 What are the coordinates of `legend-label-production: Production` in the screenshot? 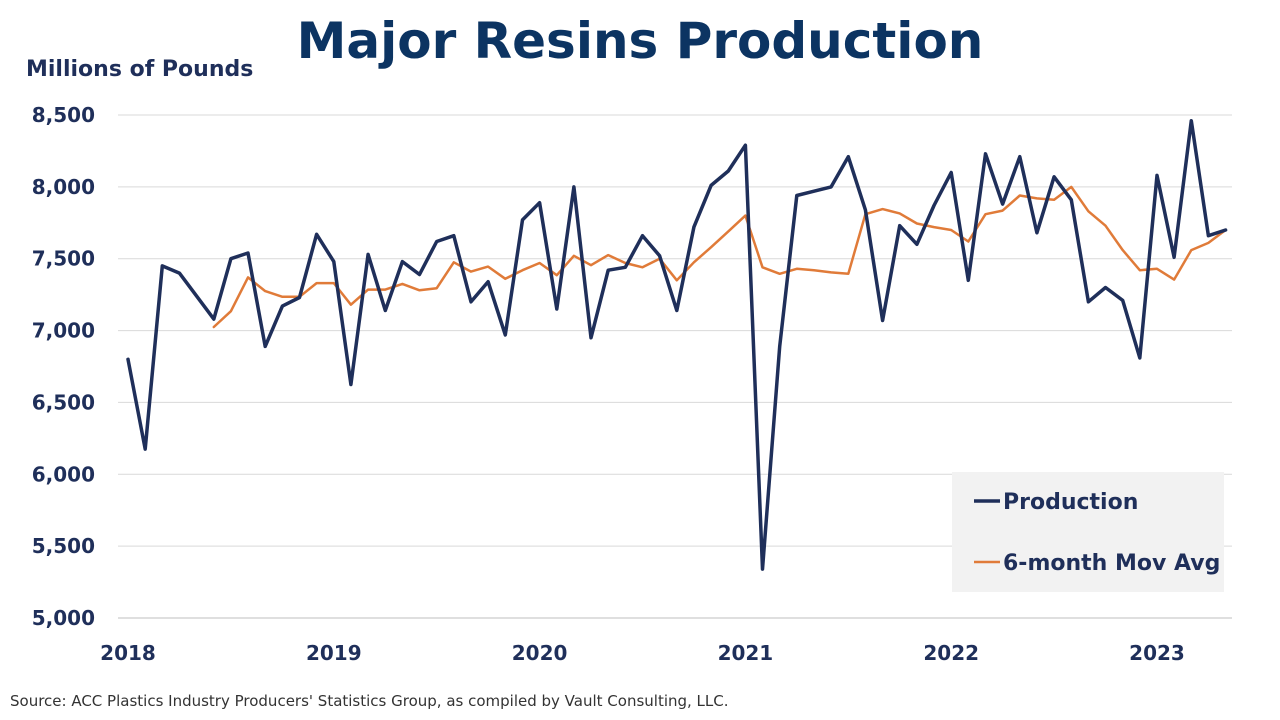 It's located at (1070, 502).